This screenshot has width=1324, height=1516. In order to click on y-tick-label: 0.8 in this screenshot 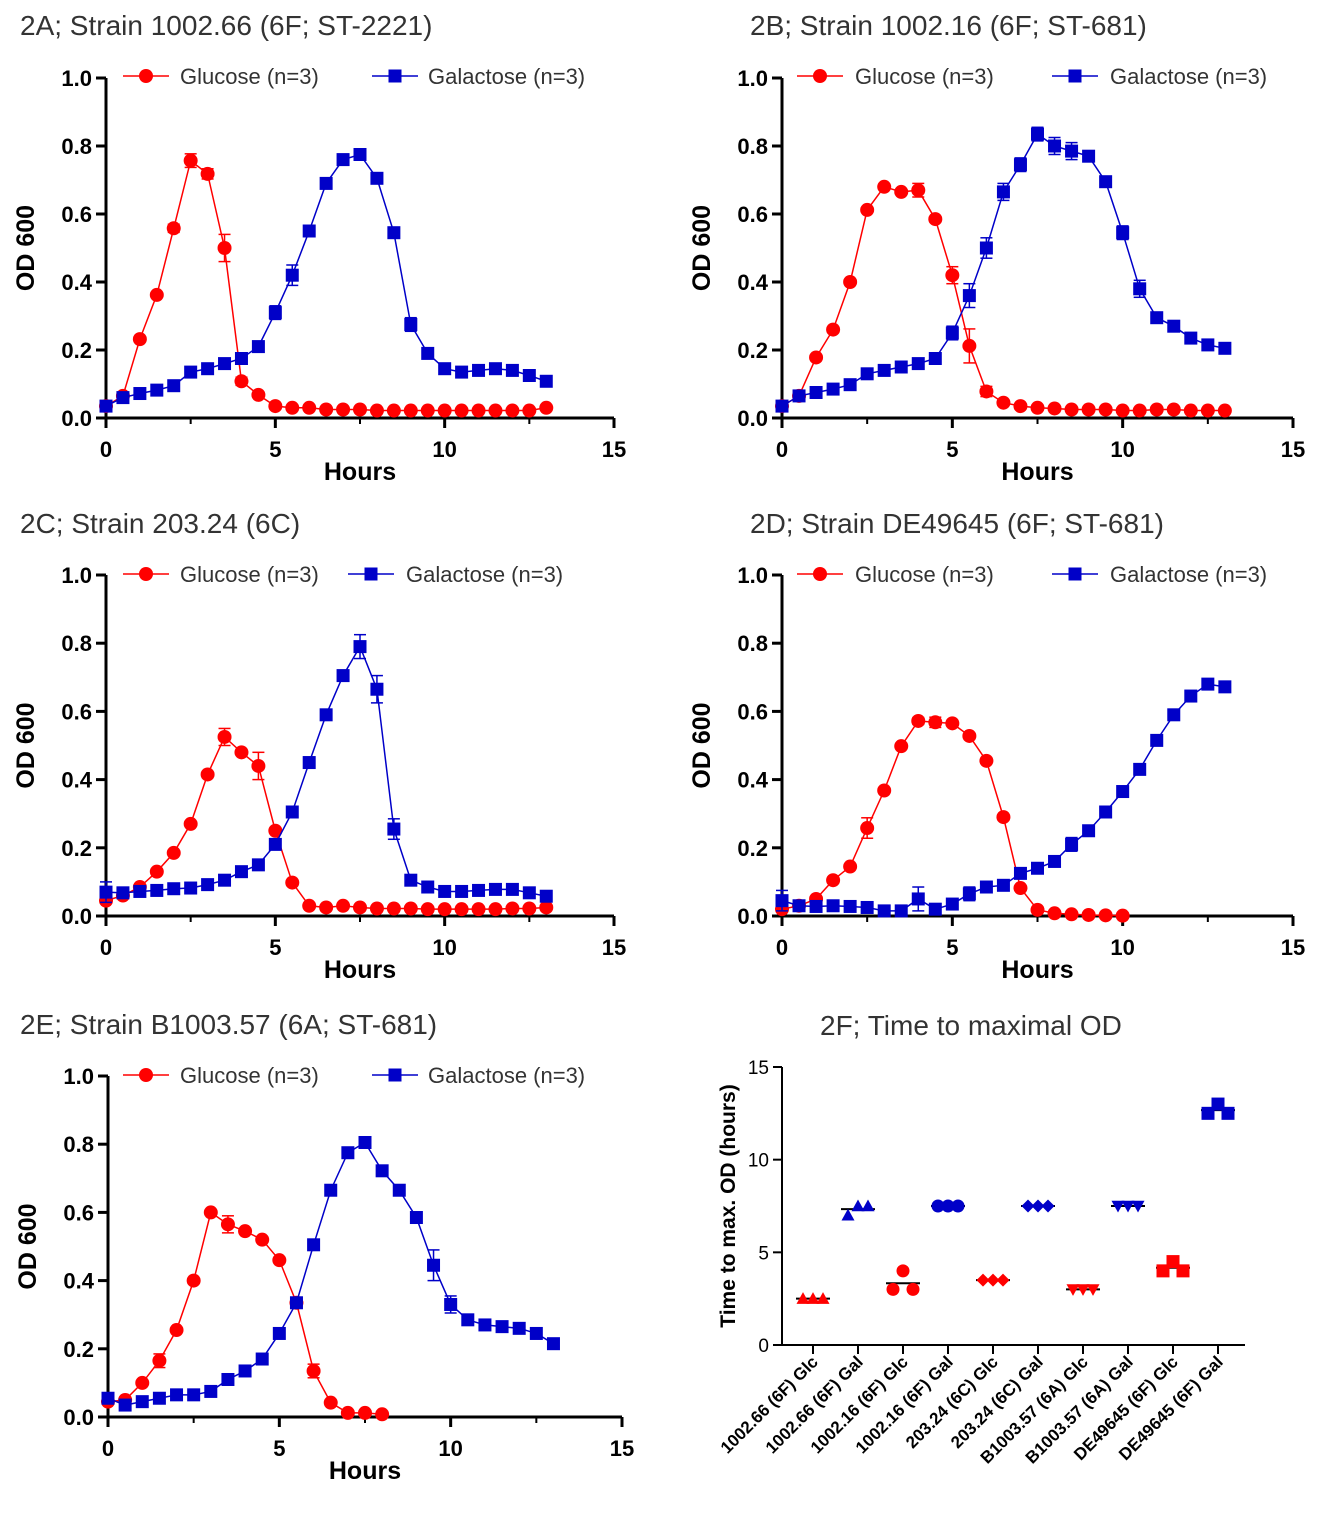, I will do `click(76, 643)`.